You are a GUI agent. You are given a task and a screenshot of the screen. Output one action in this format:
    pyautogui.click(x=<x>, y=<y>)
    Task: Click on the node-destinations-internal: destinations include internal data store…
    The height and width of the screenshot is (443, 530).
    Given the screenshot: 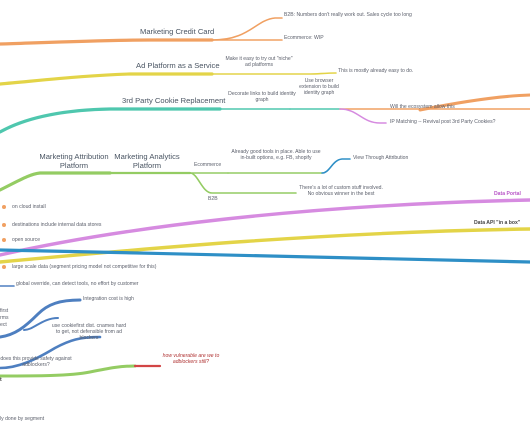 What is the action you would take?
    pyautogui.click(x=57, y=225)
    